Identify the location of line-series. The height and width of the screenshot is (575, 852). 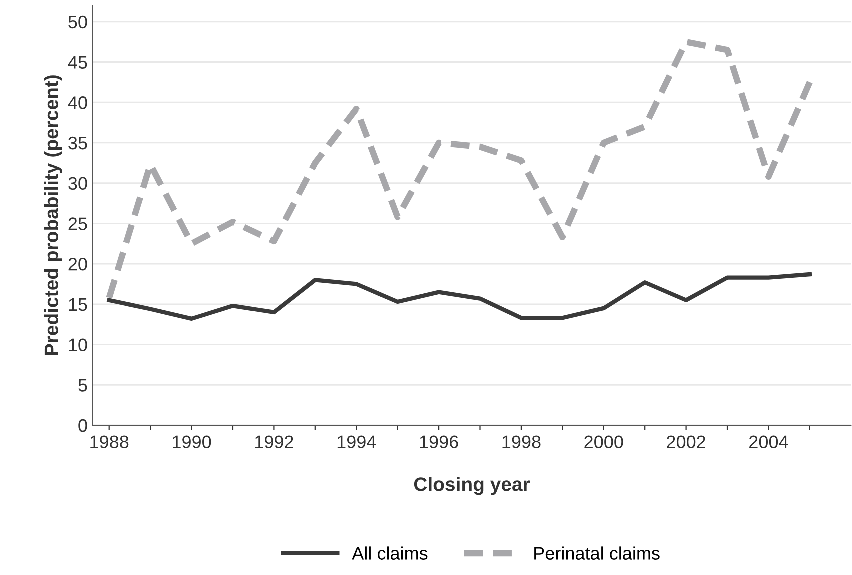
(459, 297).